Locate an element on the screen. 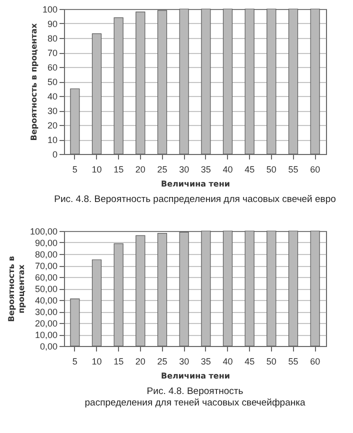 This screenshot has height=433, width=353. y-tick-label: 60 is located at coordinates (52, 67).